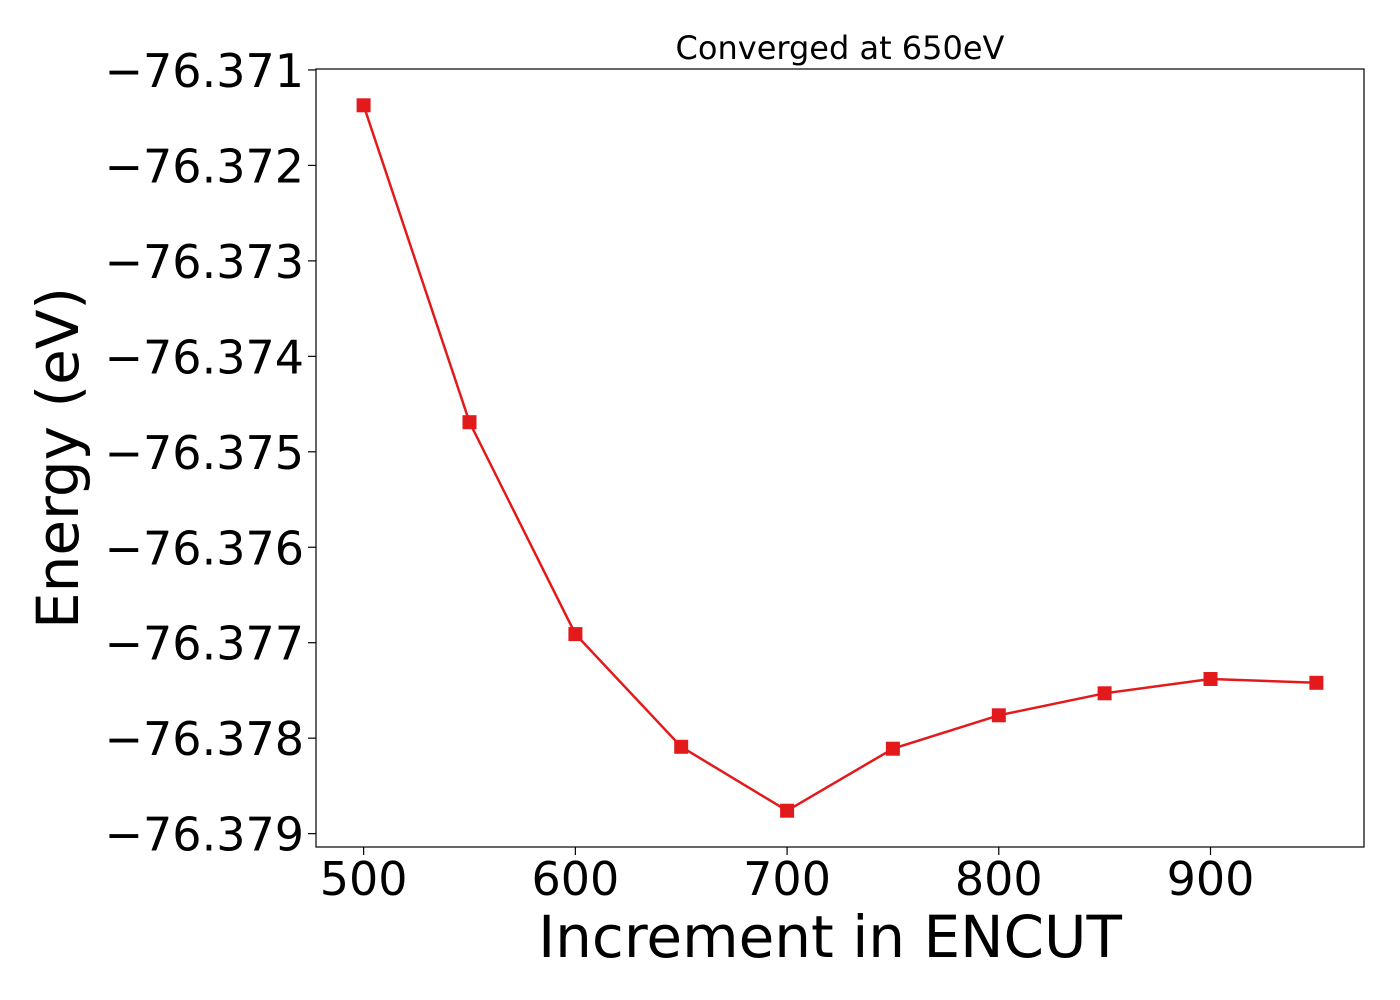 Image resolution: width=1400 pixels, height=1000 pixels. I want to click on x-tick-label: 600, so click(575, 879).